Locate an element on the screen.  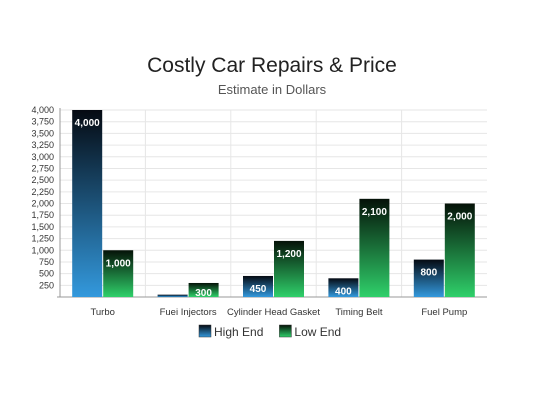
x-tick-label: Fuei Injectors is located at coordinates (188, 312).